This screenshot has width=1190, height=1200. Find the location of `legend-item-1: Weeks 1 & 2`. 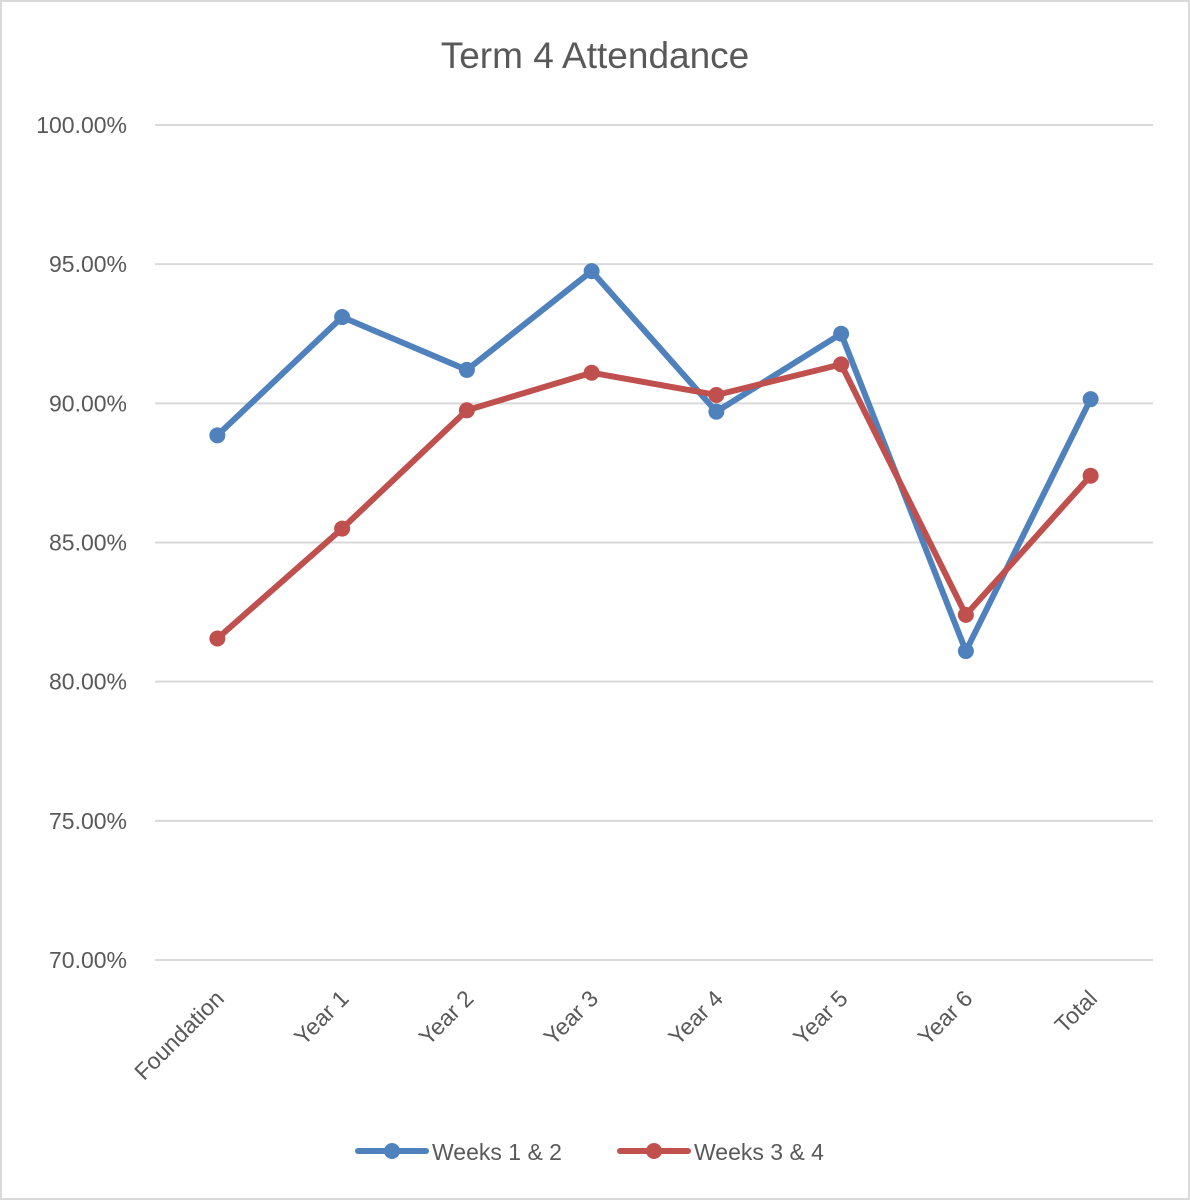

legend-item-1: Weeks 1 & 2 is located at coordinates (458, 1152).